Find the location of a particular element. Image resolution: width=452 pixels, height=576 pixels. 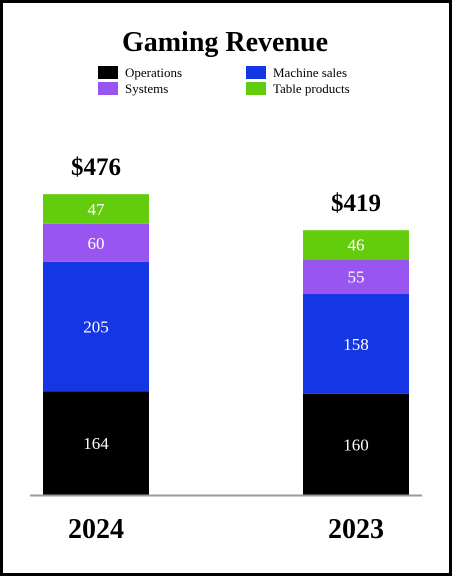

bar-2023-machine-sales is located at coordinates (356, 344).